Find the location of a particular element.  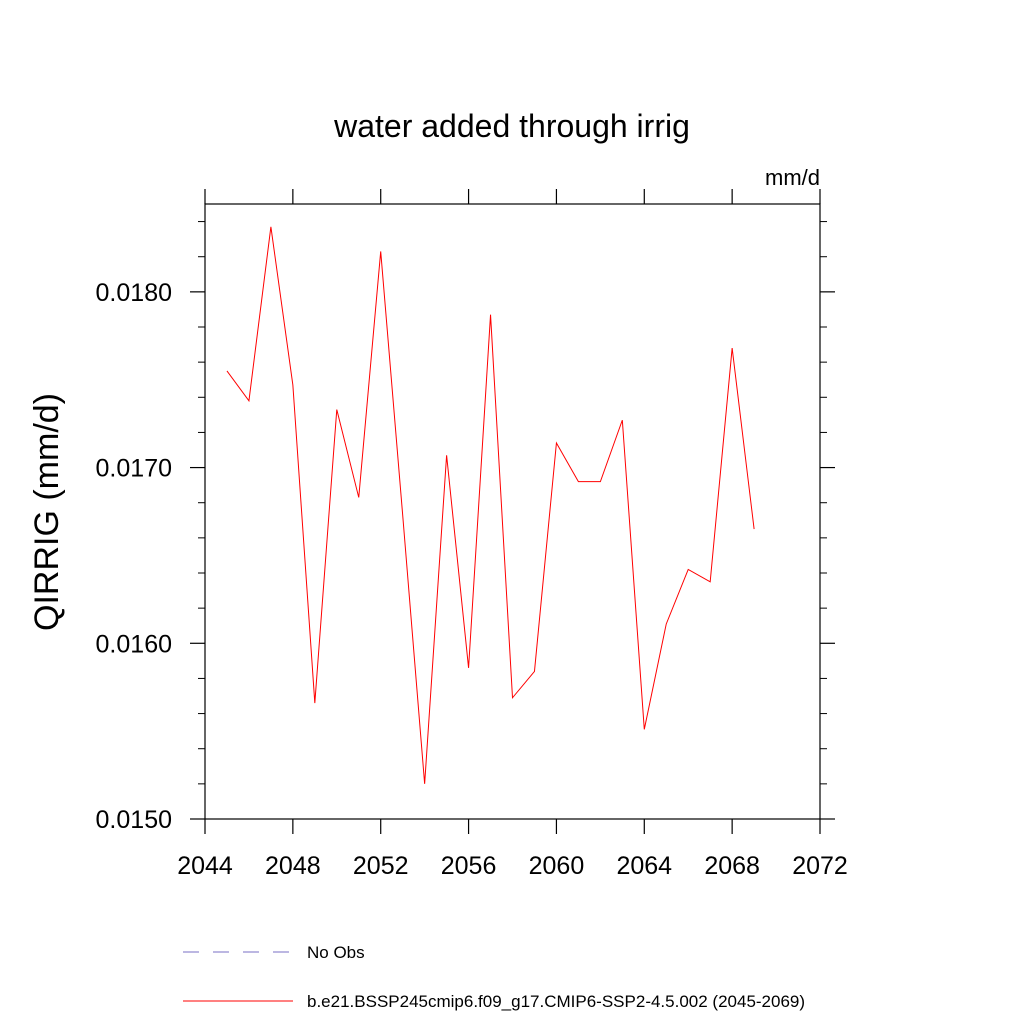

x-tick-label: 2056 is located at coordinates (469, 866).